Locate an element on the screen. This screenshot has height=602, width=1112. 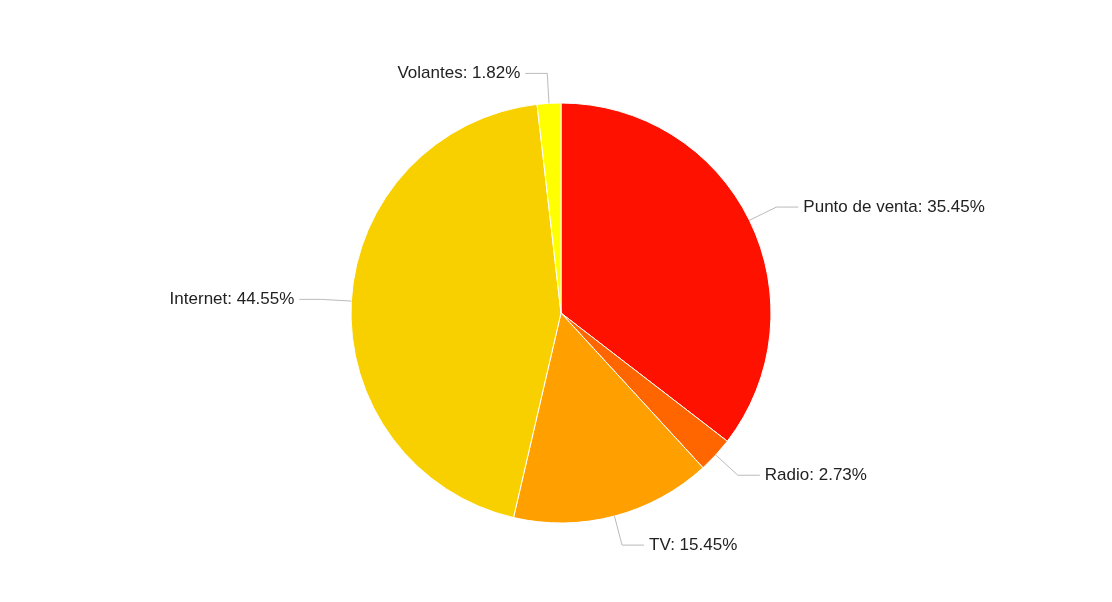
slice-label: TV: 15.45% is located at coordinates (693, 545).